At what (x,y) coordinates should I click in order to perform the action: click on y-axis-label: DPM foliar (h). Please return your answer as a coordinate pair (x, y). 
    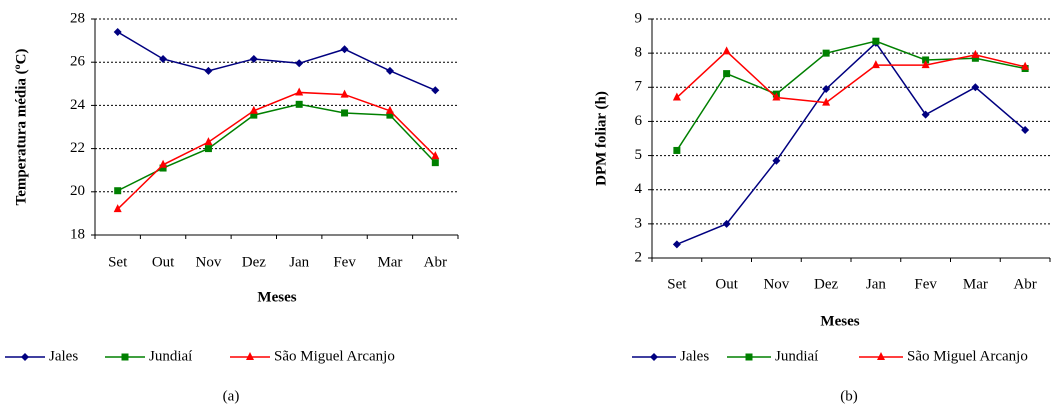
    Looking at the image, I should click on (601, 138).